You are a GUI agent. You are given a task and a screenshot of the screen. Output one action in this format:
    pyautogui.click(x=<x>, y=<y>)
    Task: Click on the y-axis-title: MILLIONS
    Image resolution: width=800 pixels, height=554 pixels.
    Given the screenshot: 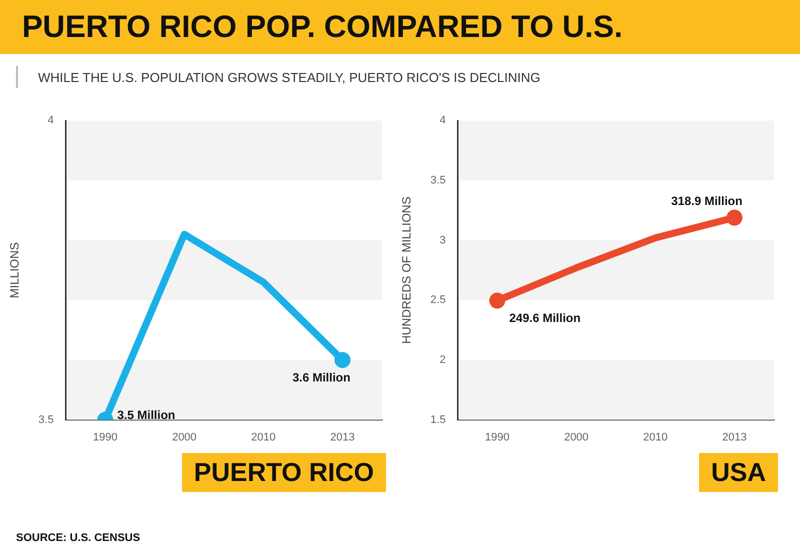 What is the action you would take?
    pyautogui.click(x=15, y=270)
    